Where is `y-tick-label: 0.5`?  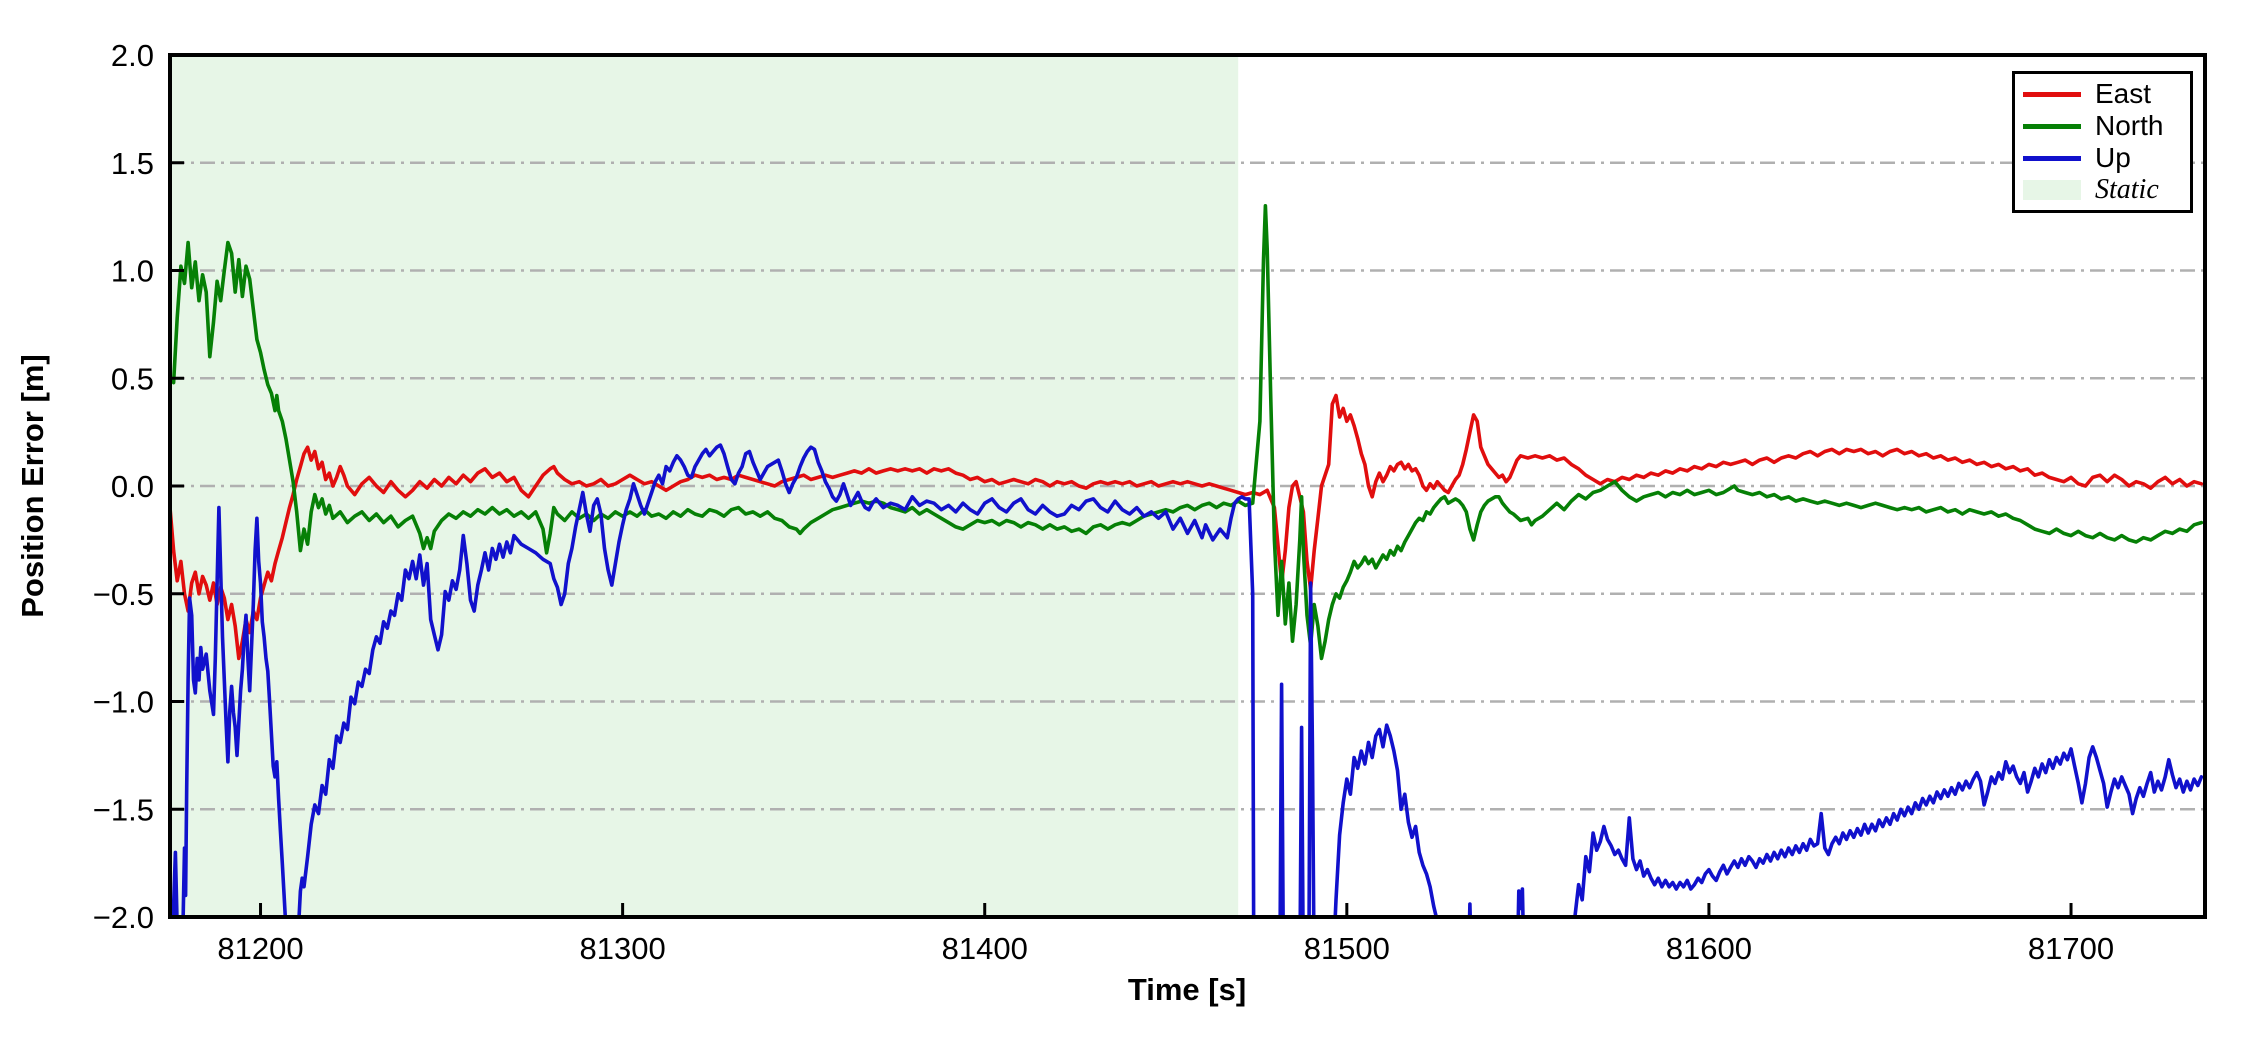 y-tick-label: 0.5 is located at coordinates (132, 378).